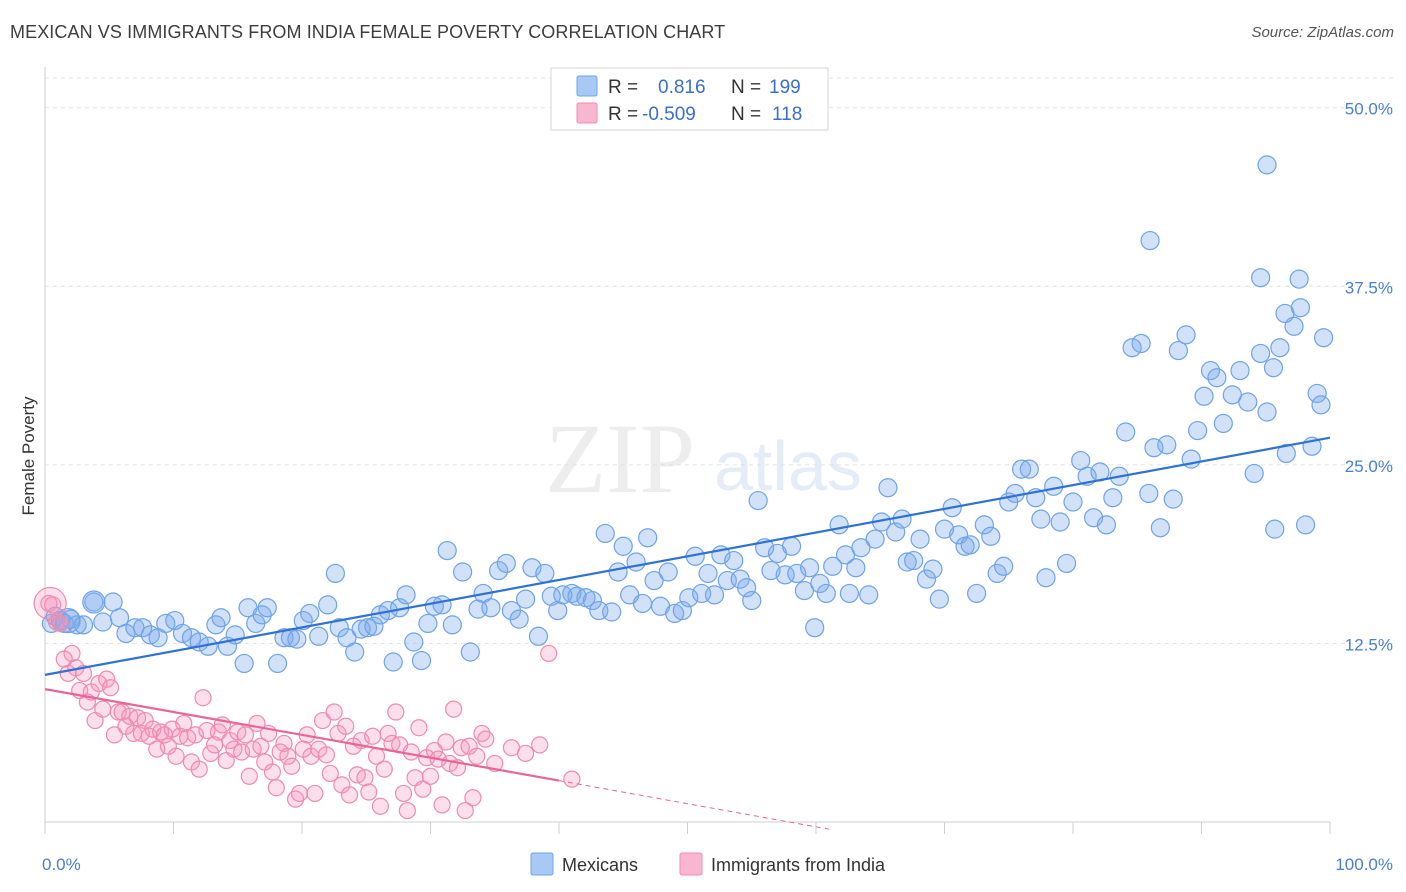 The height and width of the screenshot is (892, 1406). I want to click on legend-swatch-mexicans, so click(587, 86).